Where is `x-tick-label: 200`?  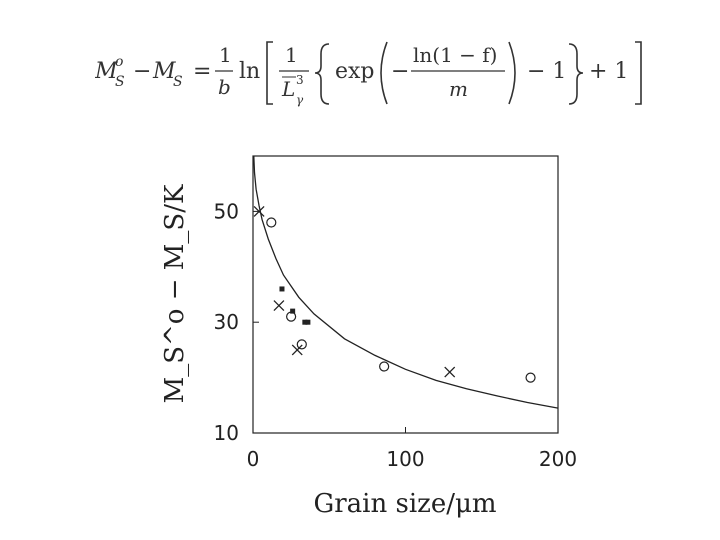
x-tick-label: 200 is located at coordinates (558, 459).